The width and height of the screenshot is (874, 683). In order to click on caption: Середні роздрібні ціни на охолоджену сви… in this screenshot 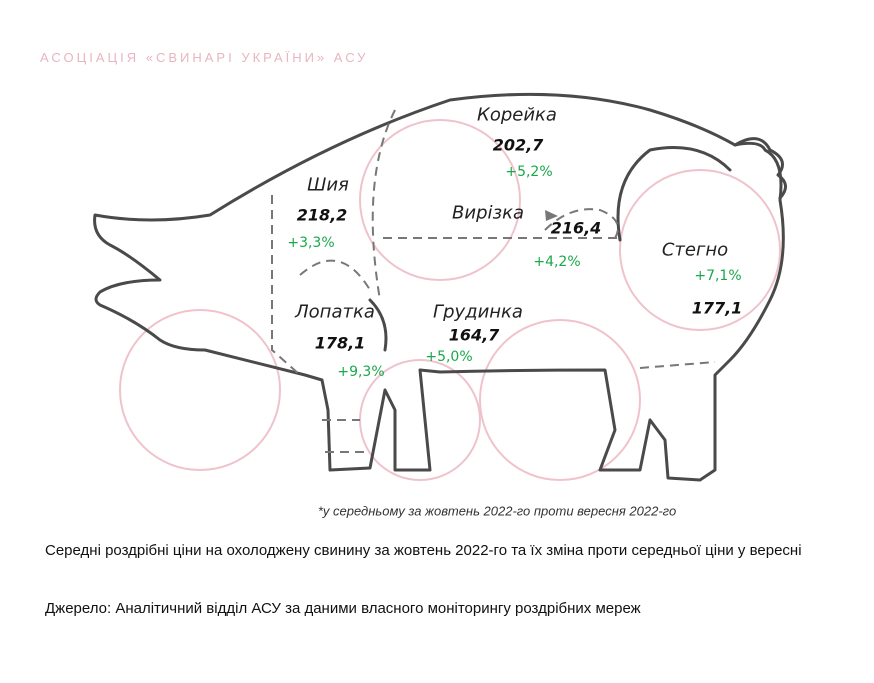, I will do `click(423, 550)`.